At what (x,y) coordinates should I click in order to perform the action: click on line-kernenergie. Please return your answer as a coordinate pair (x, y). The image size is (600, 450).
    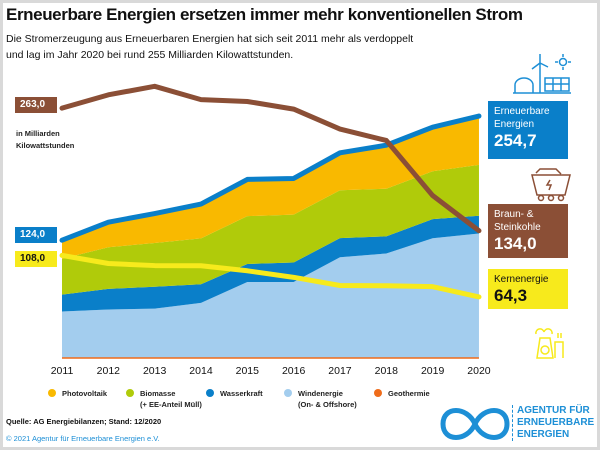
    Looking at the image, I should click on (270, 276).